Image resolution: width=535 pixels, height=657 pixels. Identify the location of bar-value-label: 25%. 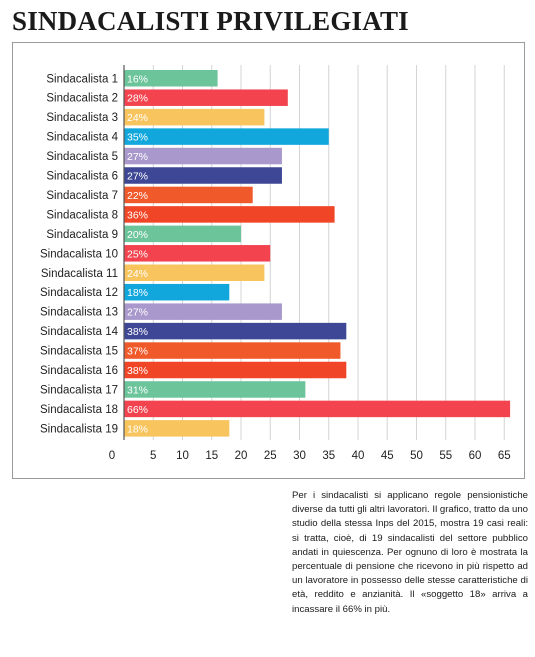
(137, 254).